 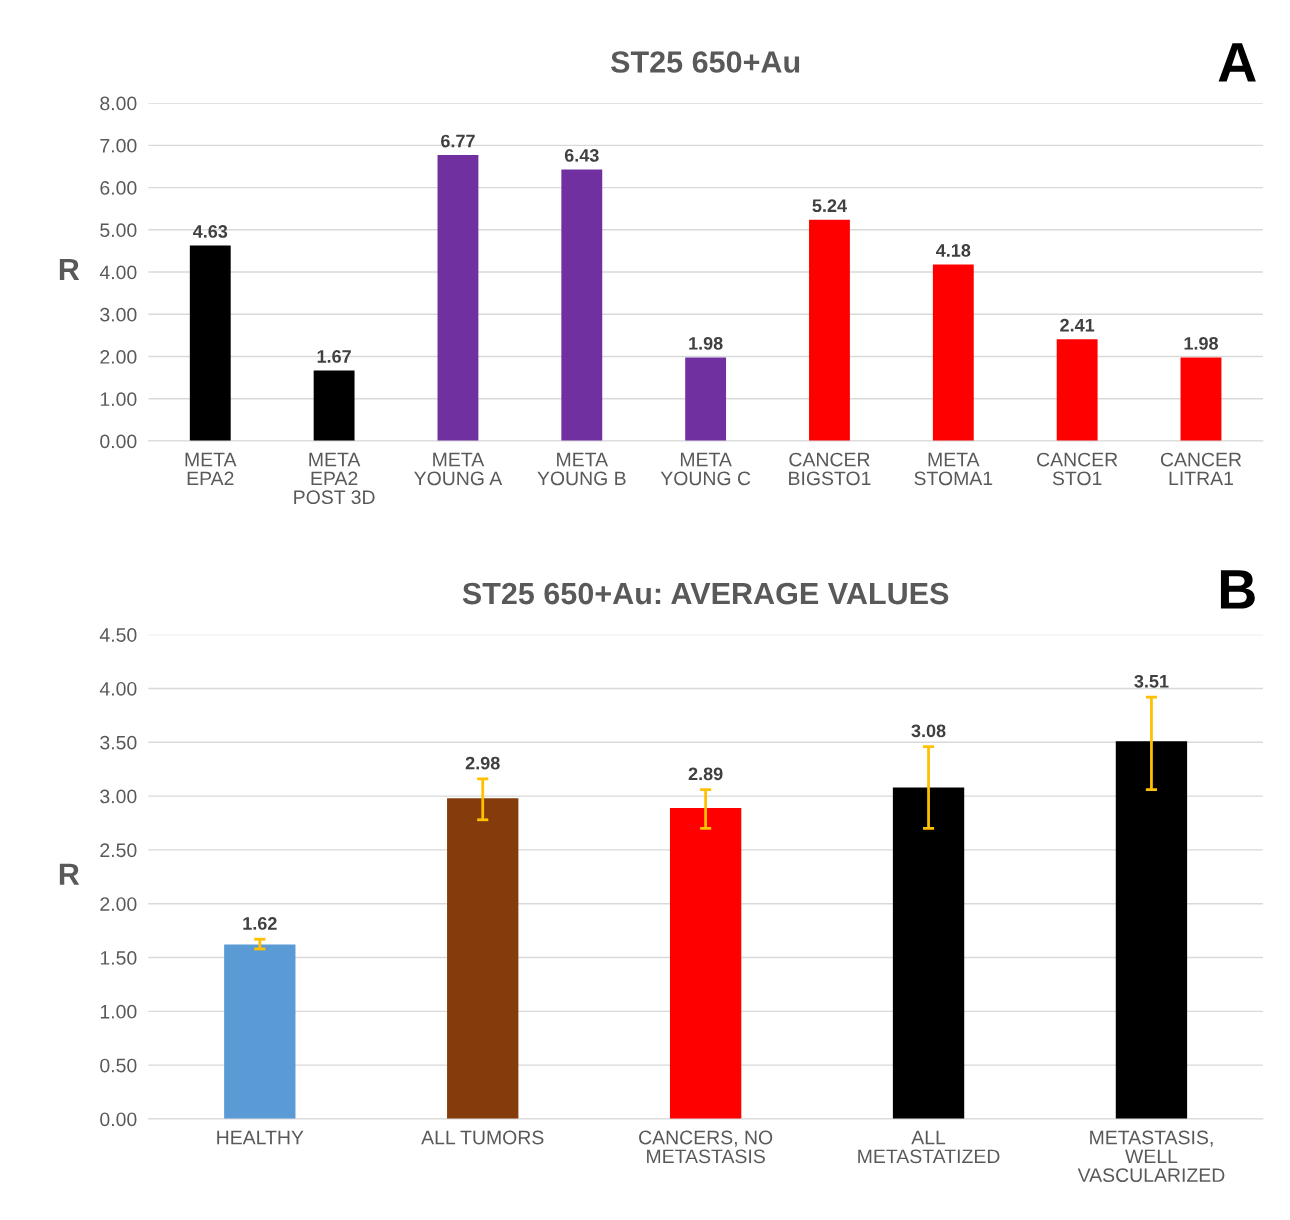 What do you see at coordinates (482, 1137) in the screenshot?
I see `x-tick-label: ALL TUMORS` at bounding box center [482, 1137].